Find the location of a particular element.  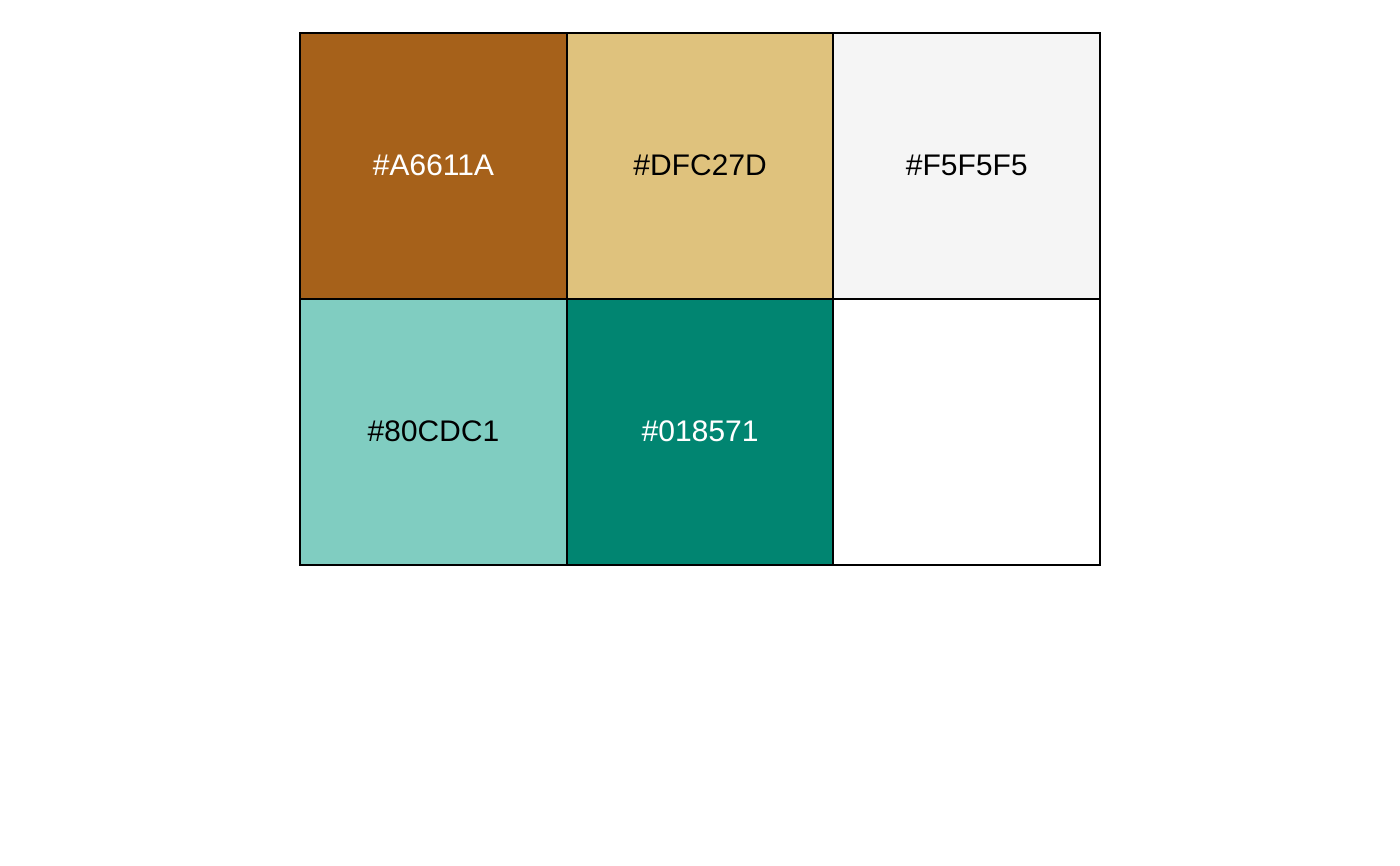

color-swatch-3: #F5F5F5 is located at coordinates (967, 167).